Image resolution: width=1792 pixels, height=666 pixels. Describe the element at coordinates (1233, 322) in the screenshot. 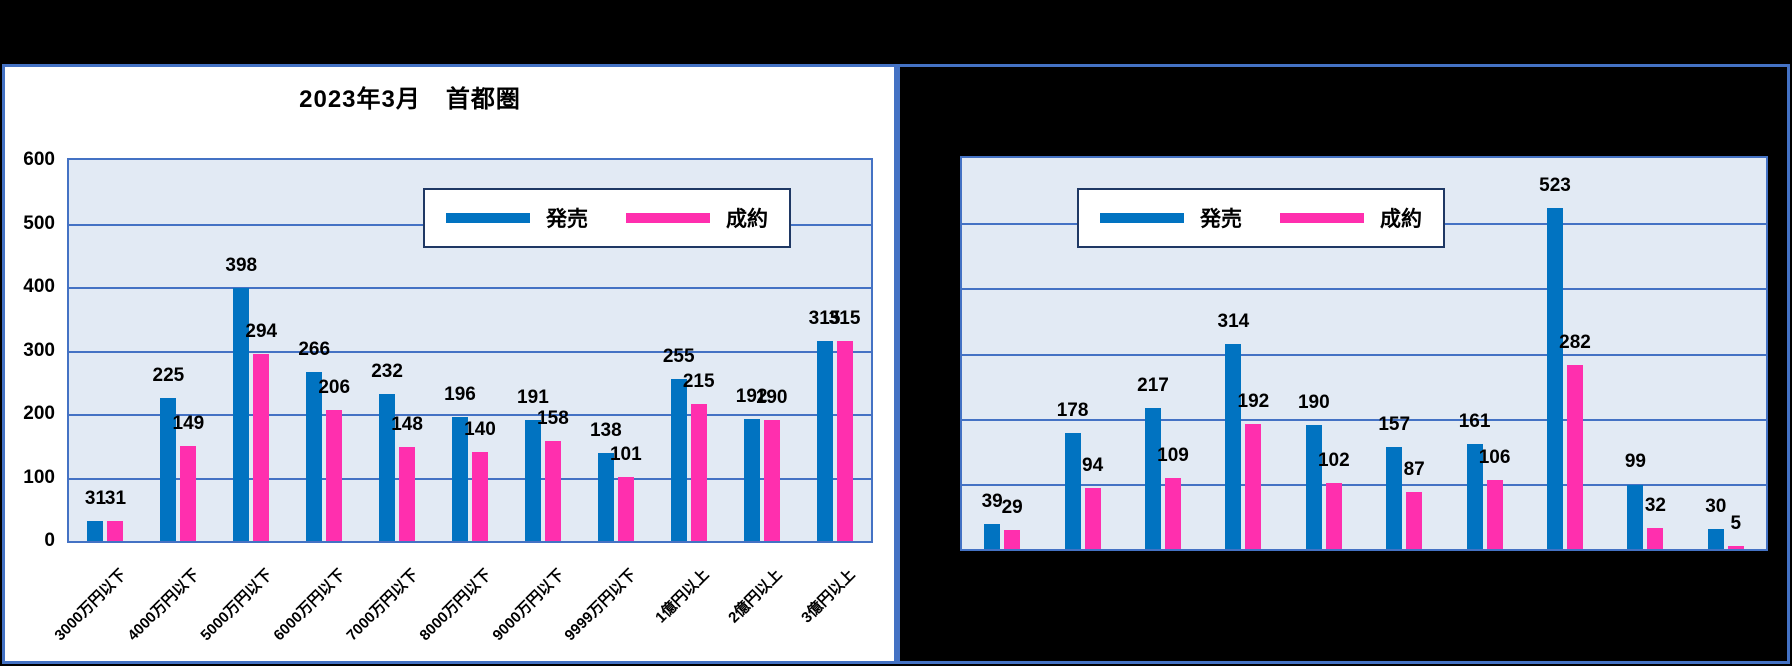

I see `bar-value-label: 314` at that location.